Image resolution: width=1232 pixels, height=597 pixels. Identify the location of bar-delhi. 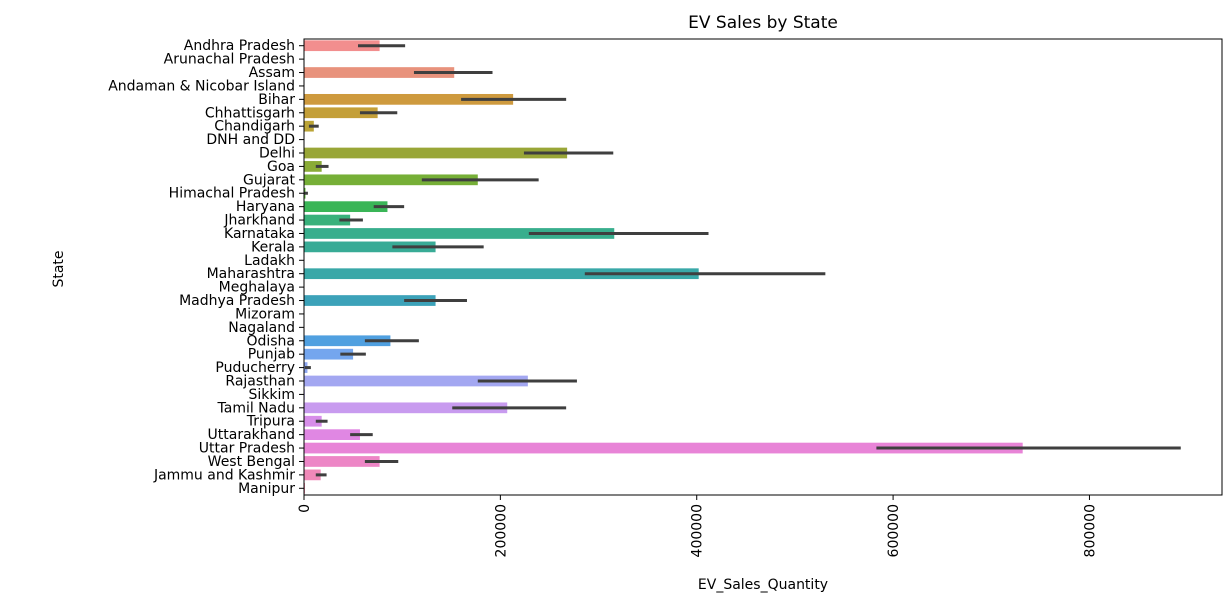
(436, 153).